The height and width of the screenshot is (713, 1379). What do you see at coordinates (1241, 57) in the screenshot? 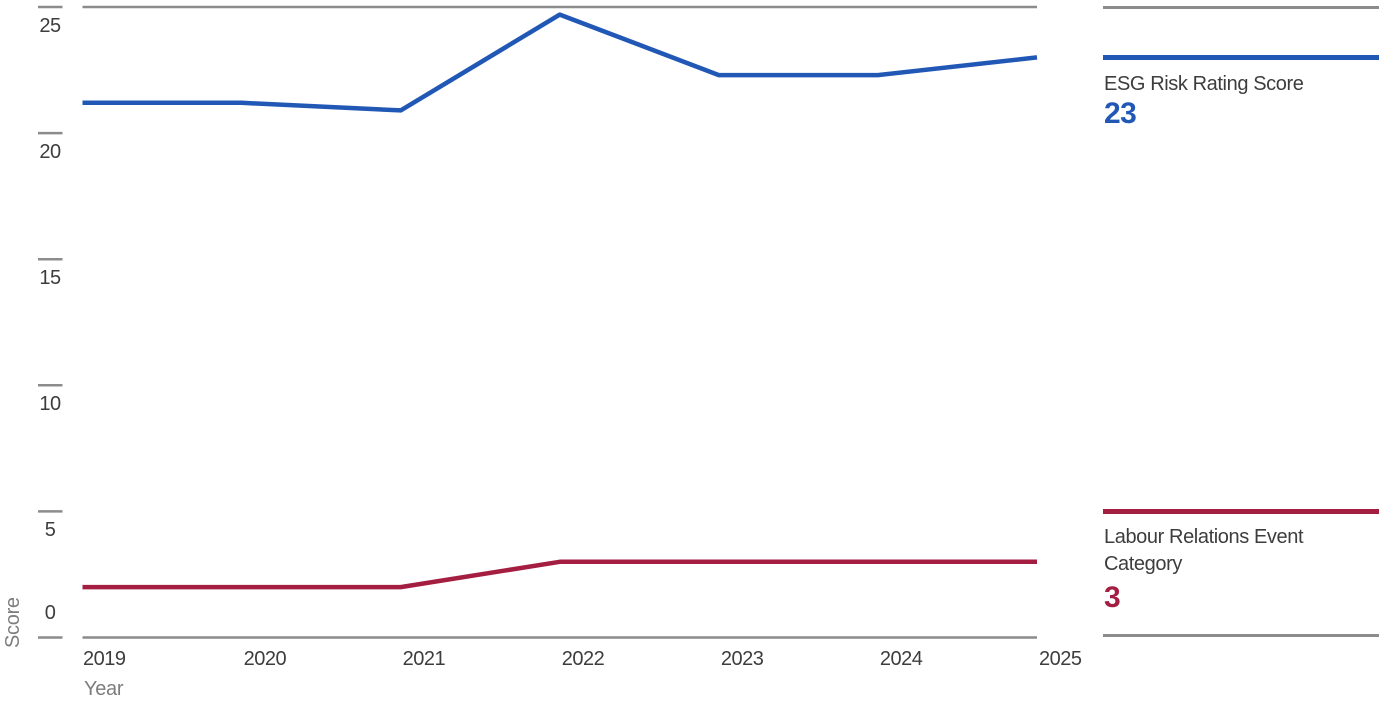
I see `esg-risk-rating-swatch-line` at bounding box center [1241, 57].